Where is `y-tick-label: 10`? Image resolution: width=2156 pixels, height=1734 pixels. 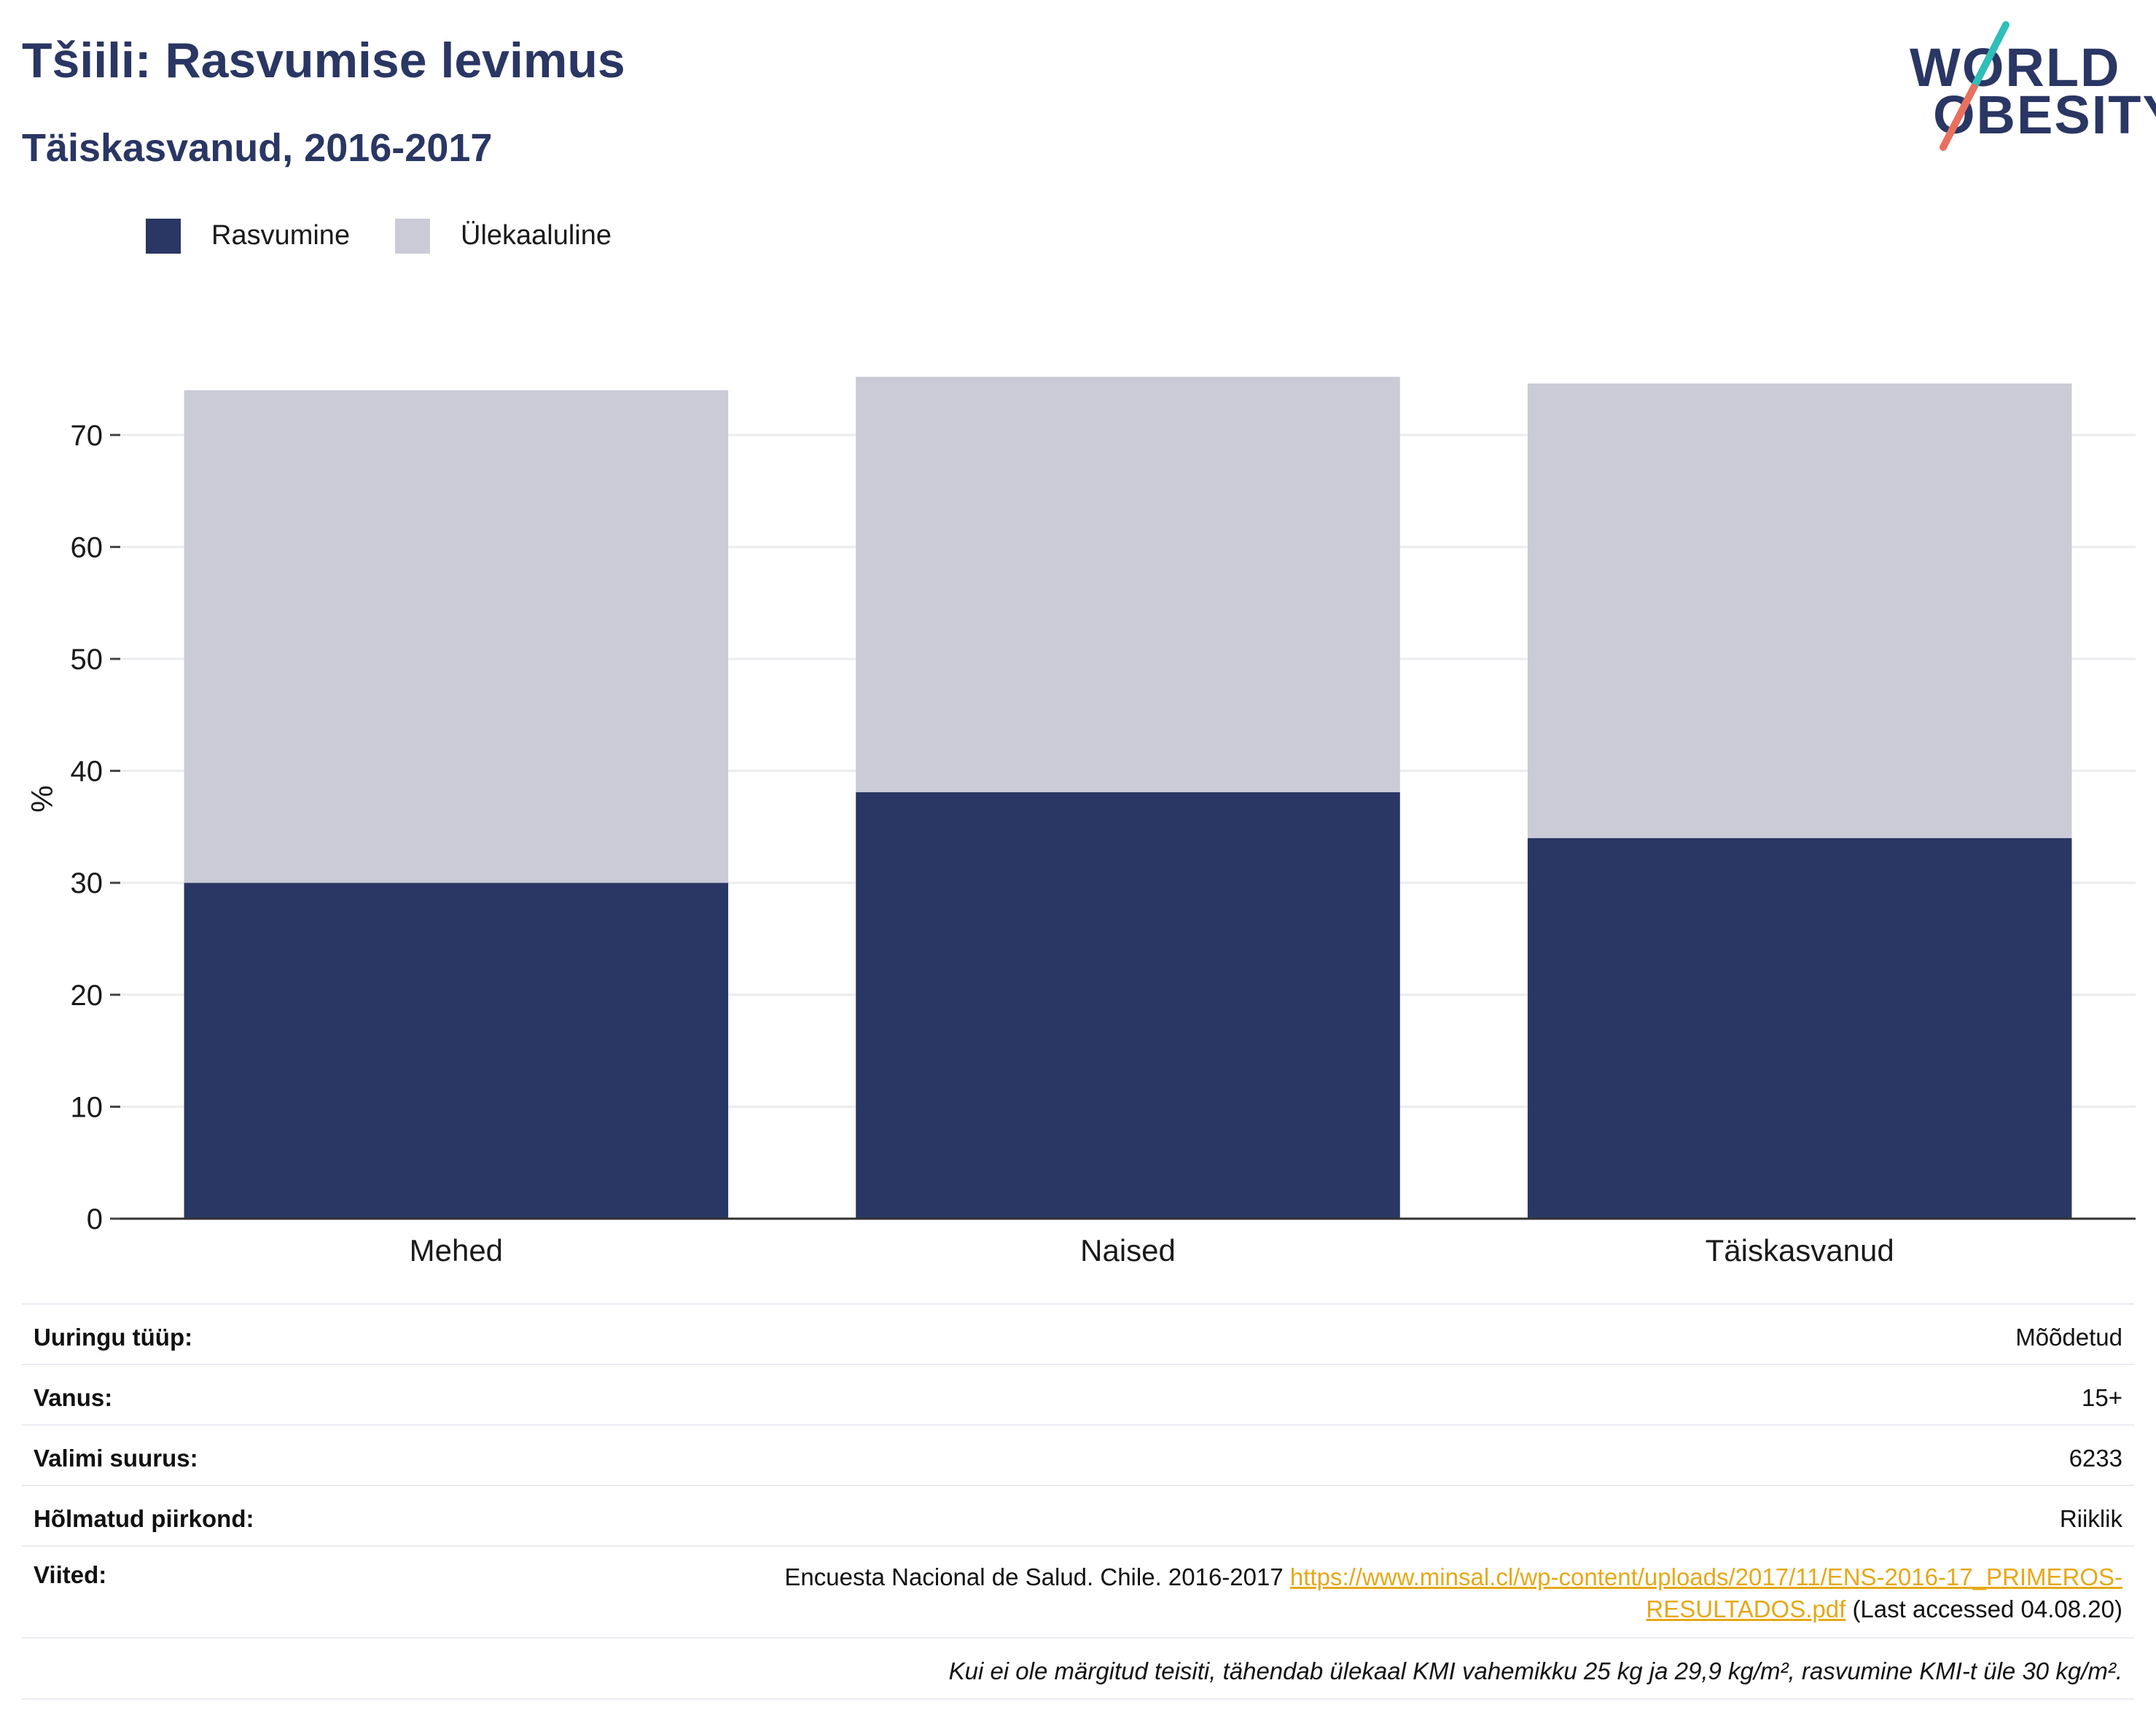
y-tick-label: 10 is located at coordinates (87, 1107).